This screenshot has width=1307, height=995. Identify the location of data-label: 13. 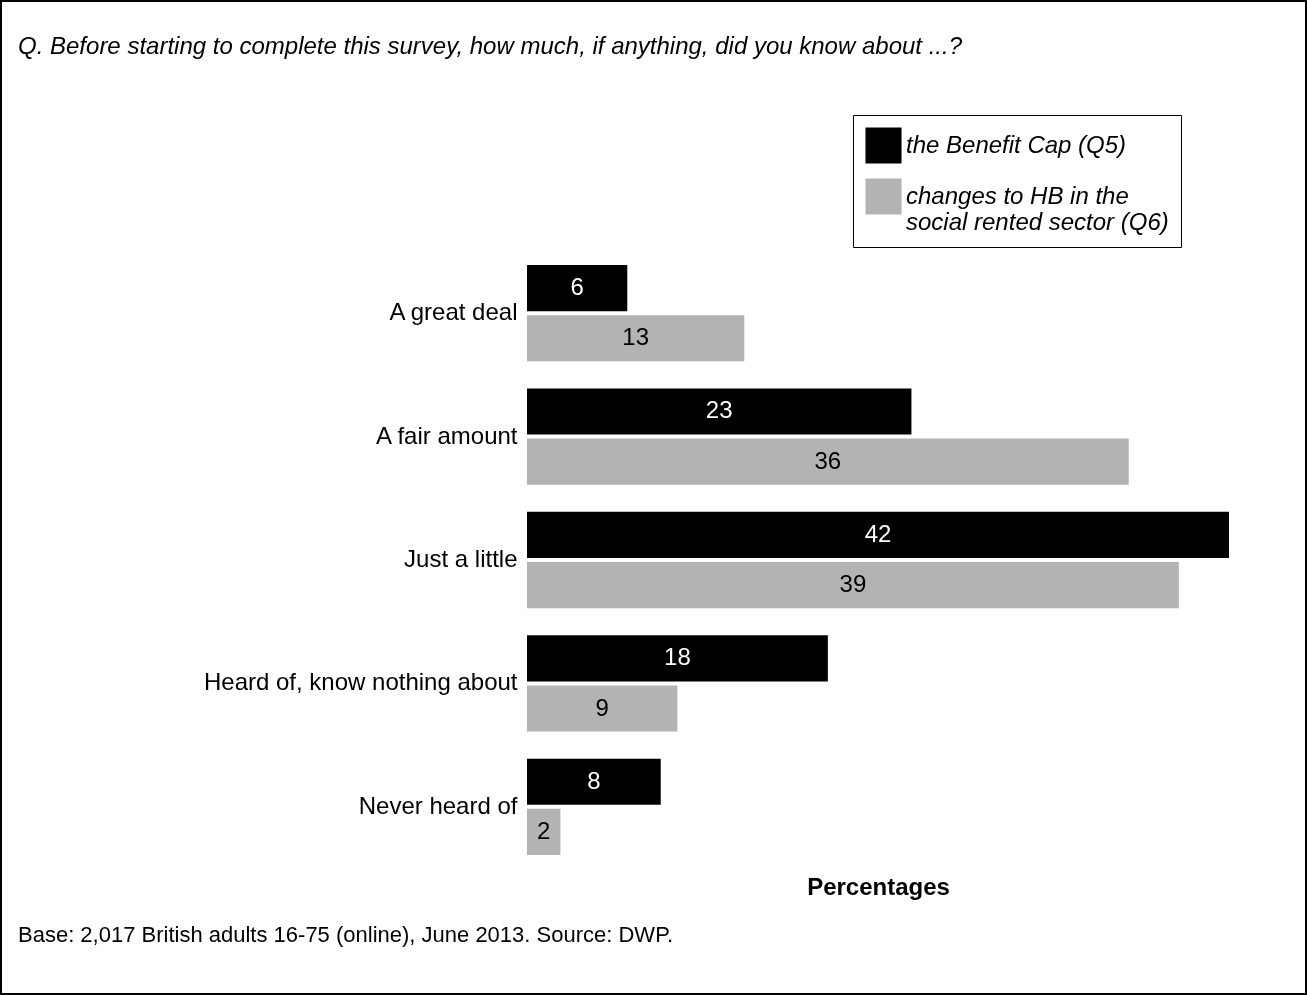
(635, 337).